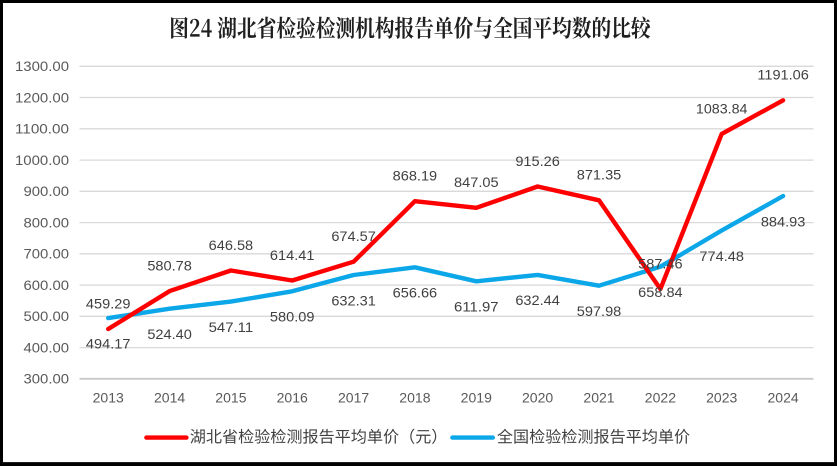 The height and width of the screenshot is (466, 837). Describe the element at coordinates (414, 398) in the screenshot. I see `svg-text: 2018` at that location.